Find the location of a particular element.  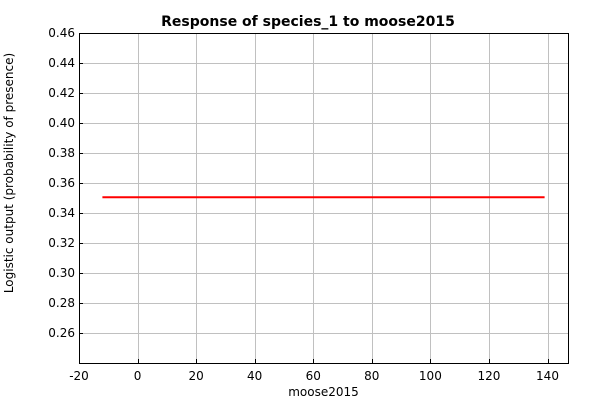

x-tick-label: 140 is located at coordinates (547, 376).